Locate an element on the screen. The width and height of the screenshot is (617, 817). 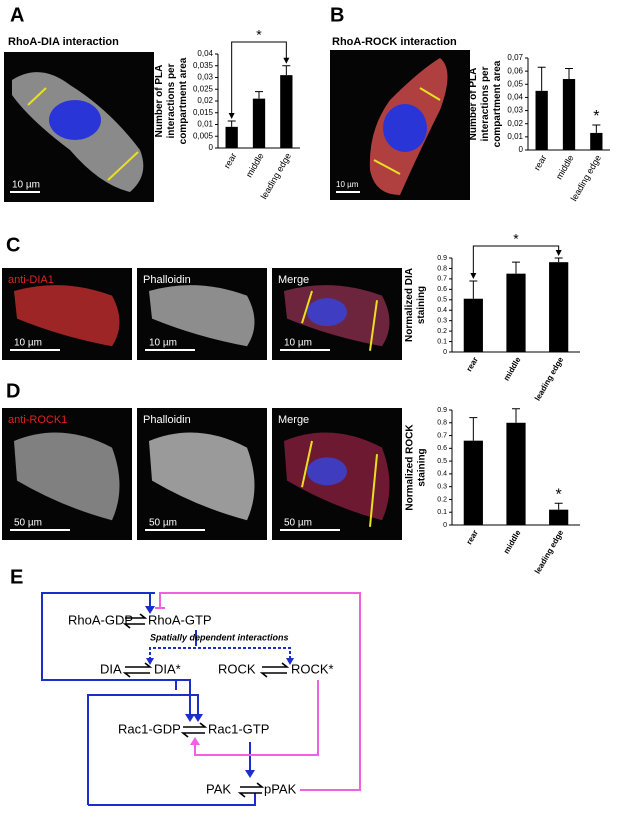
note: Spatially dependent interactions is located at coordinates (219, 637).